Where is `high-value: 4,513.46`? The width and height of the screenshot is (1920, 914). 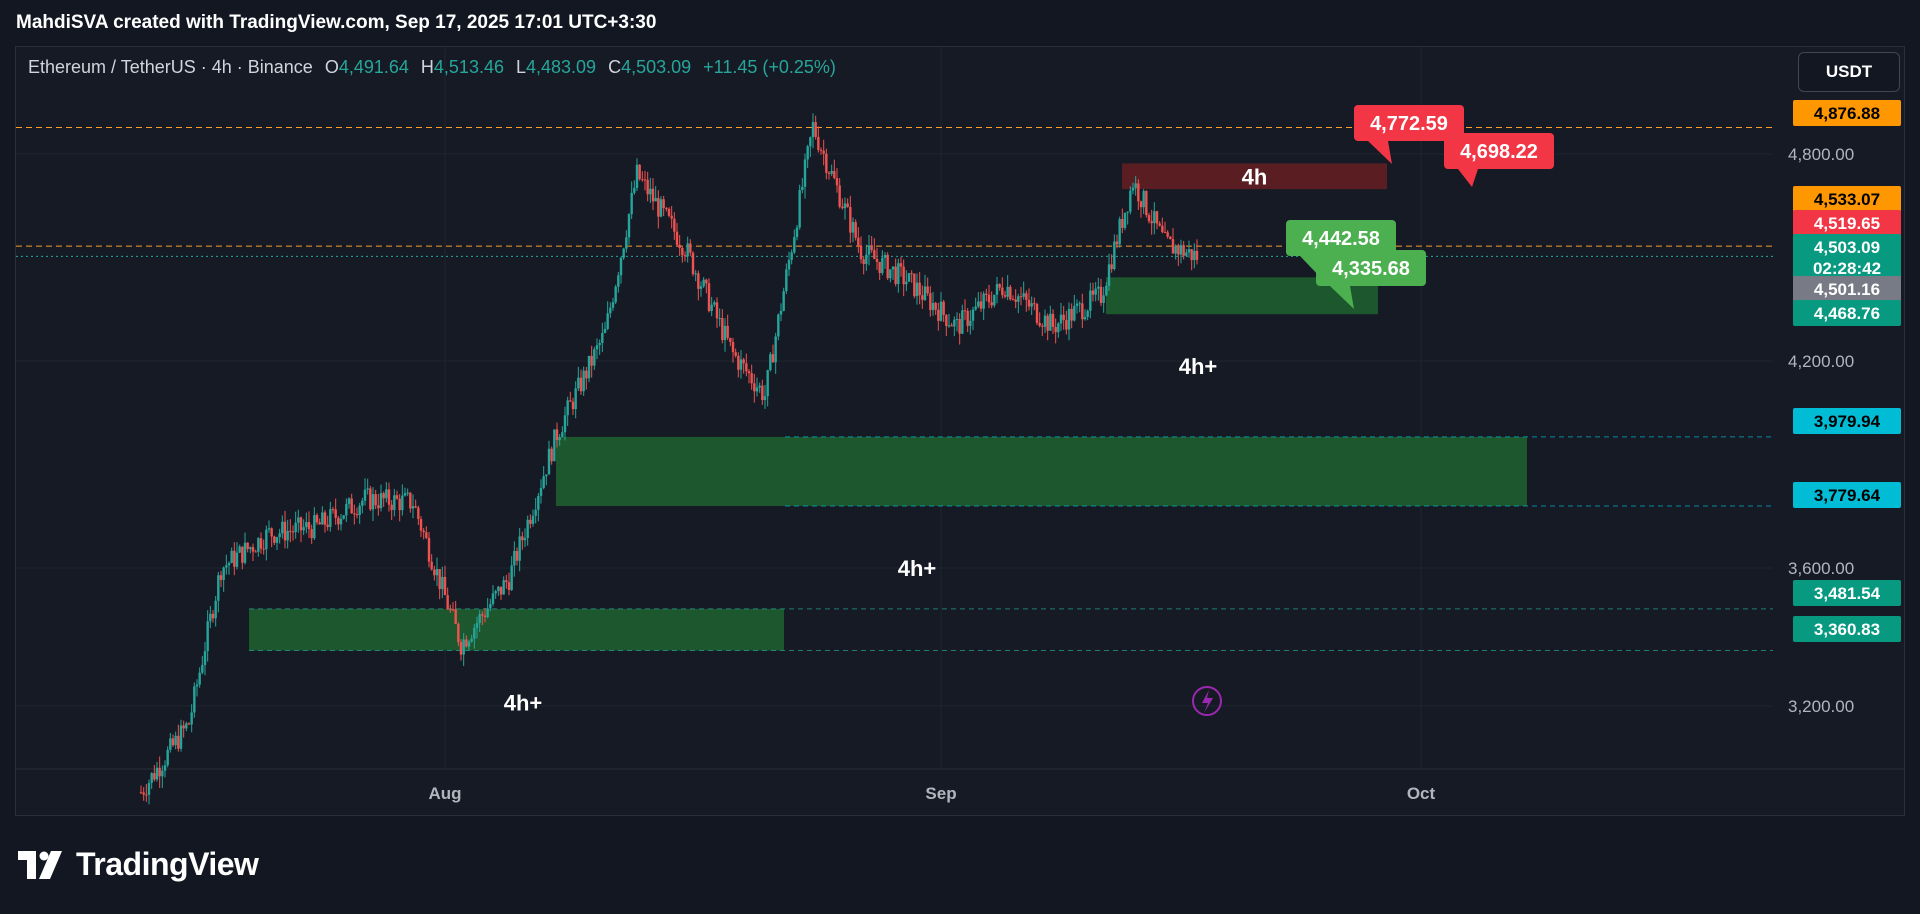
high-value: 4,513.46 is located at coordinates (468, 67).